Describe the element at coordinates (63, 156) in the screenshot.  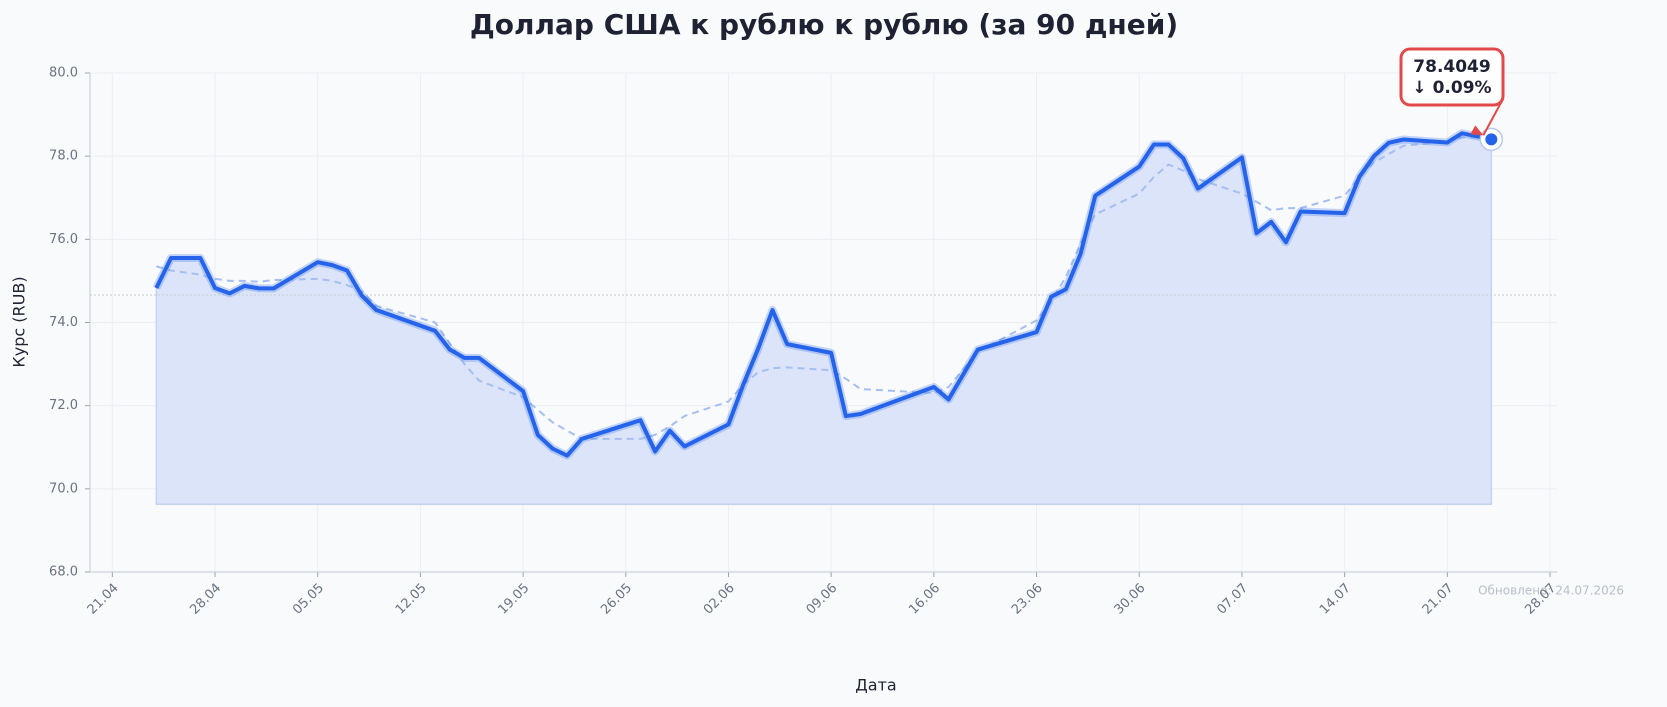
I see `y-tick-label: 78.0` at that location.